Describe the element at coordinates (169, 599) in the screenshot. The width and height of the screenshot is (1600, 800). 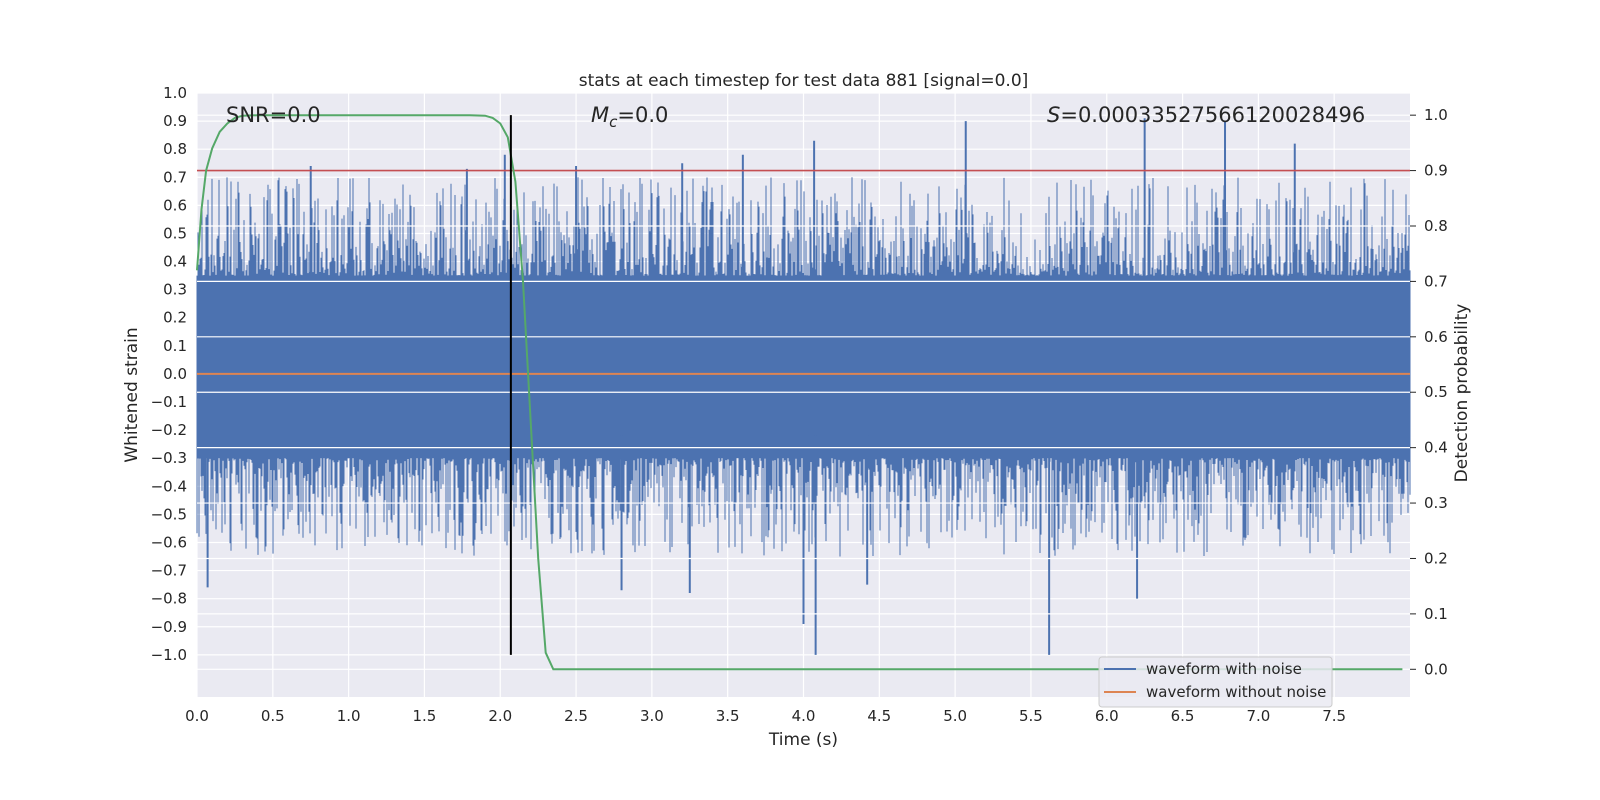
I see `y-tick-label: −0.8` at that location.